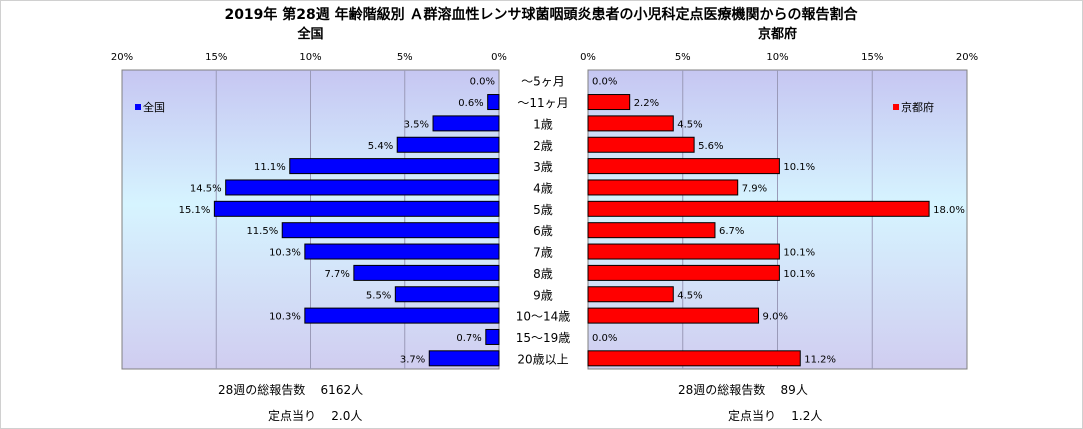 The height and width of the screenshot is (429, 1083). Describe the element at coordinates (588, 57) in the screenshot. I see `x-tick-label-1-0: 0%` at that location.